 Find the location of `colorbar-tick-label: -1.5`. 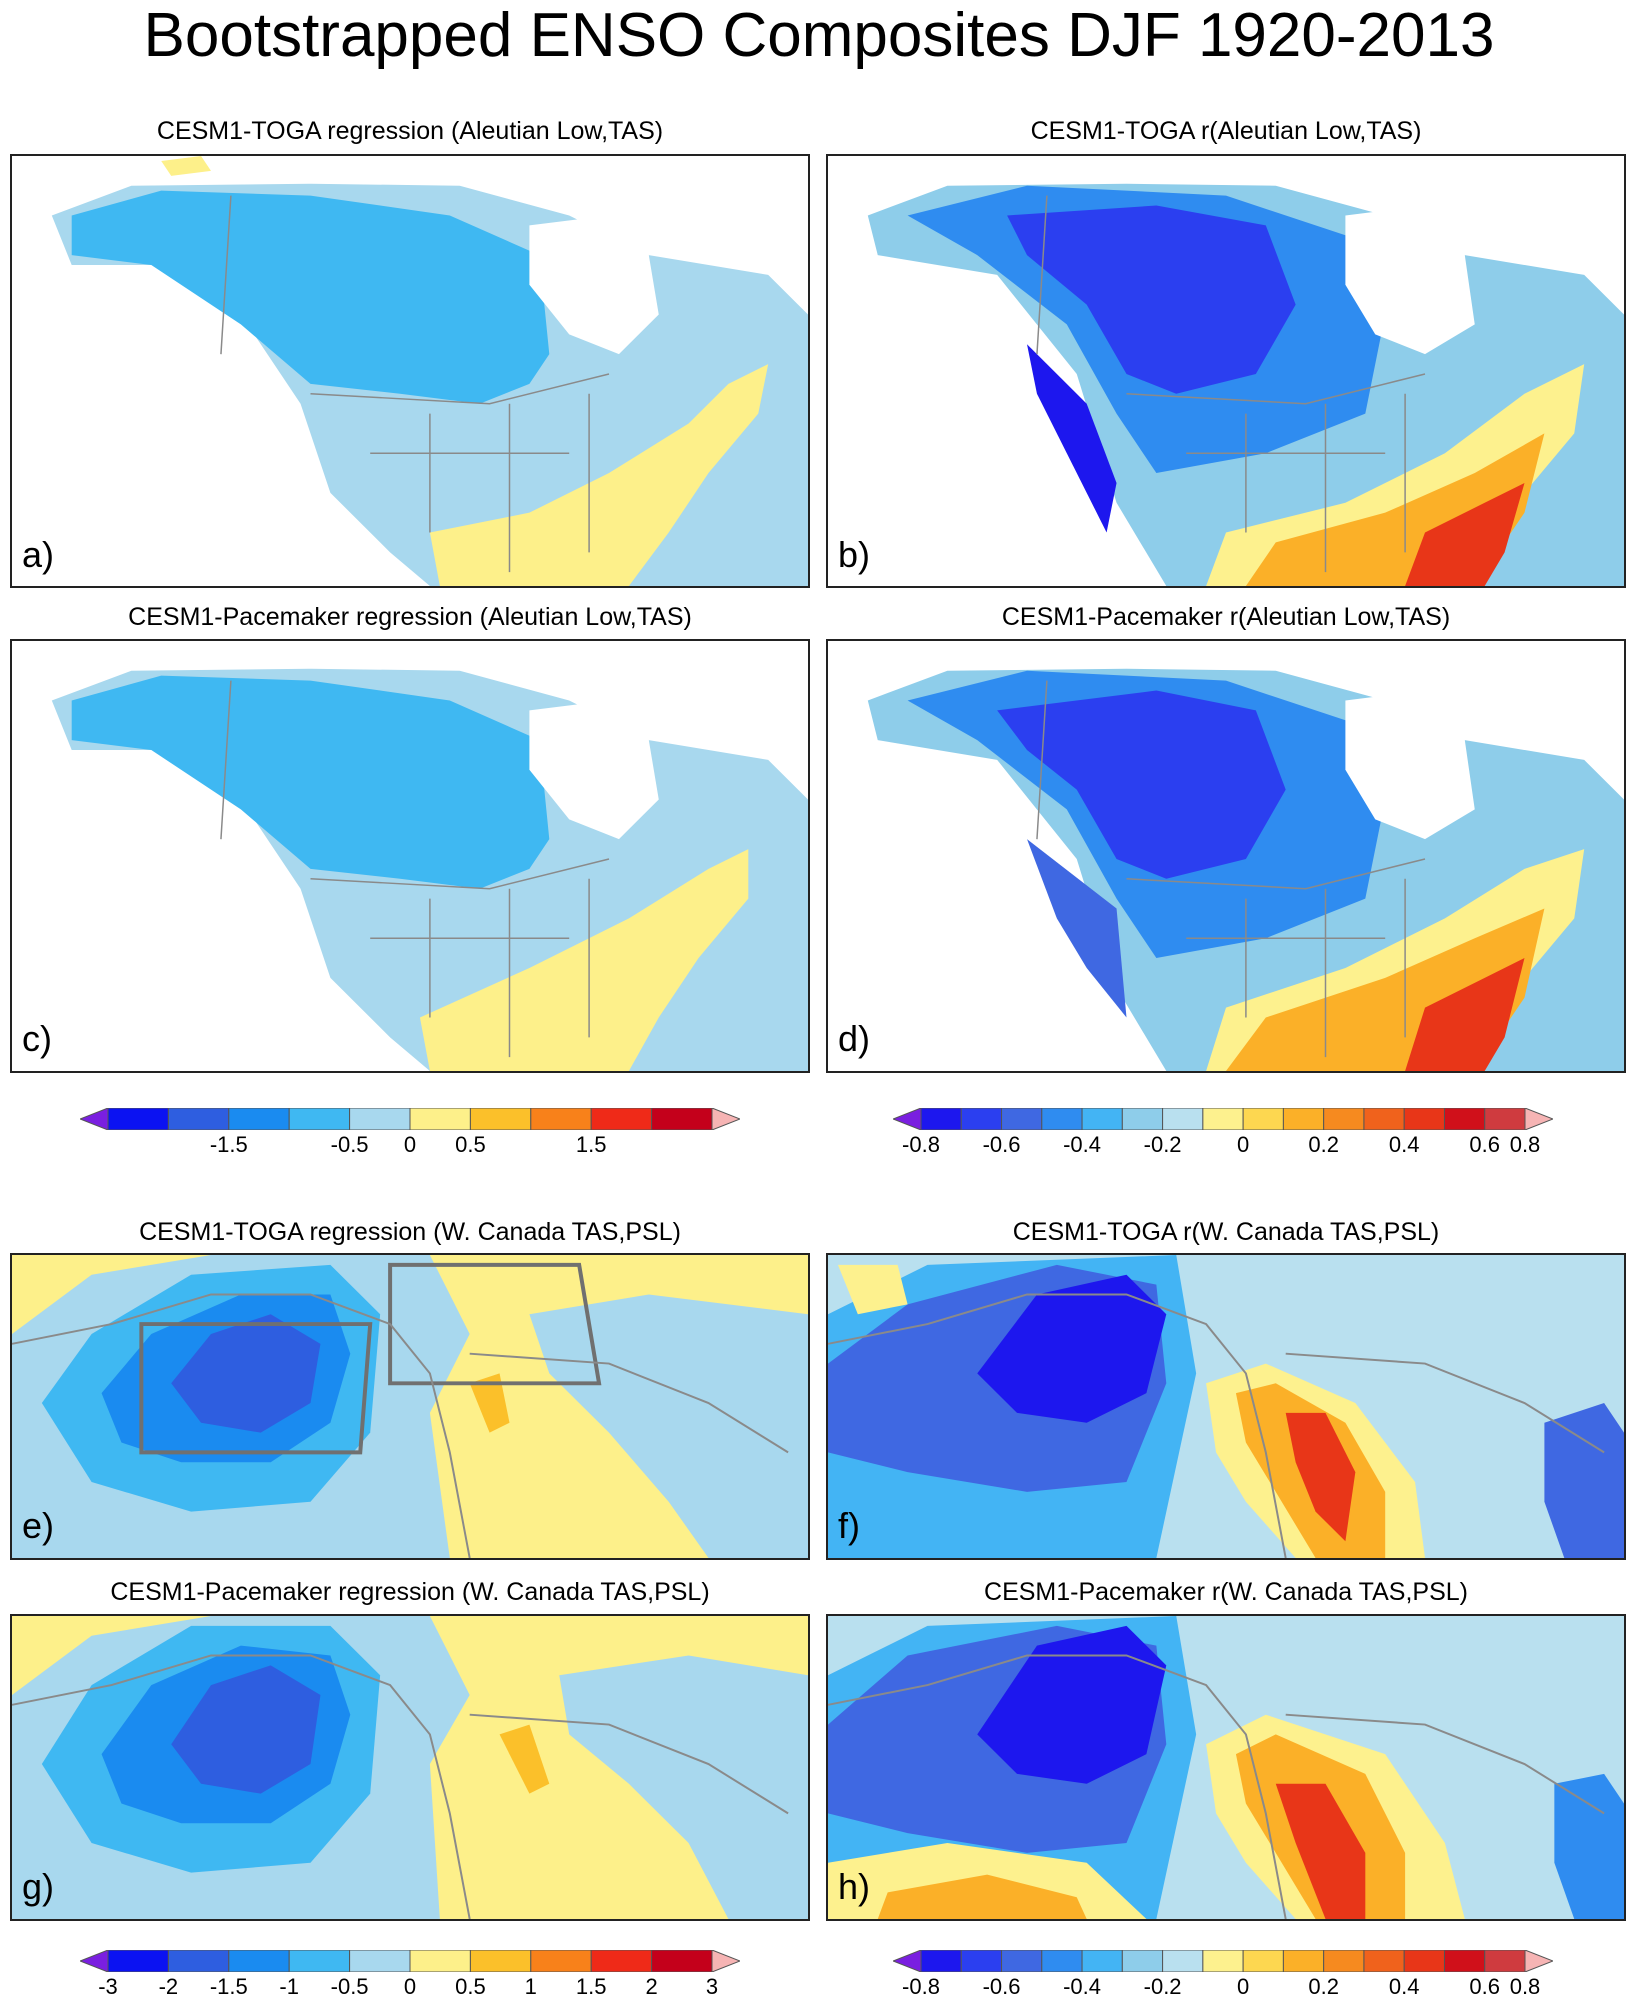

colorbar-tick-label: -1.5 is located at coordinates (228, 1144).